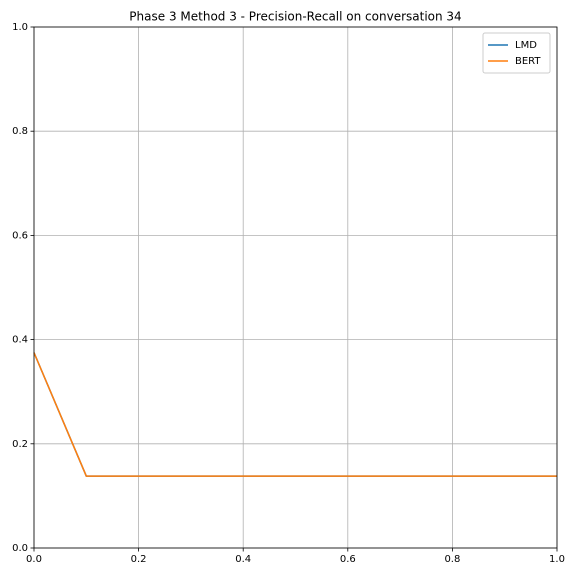 The image size is (576, 576). I want to click on y-tick-label: 0.8, so click(20, 131).